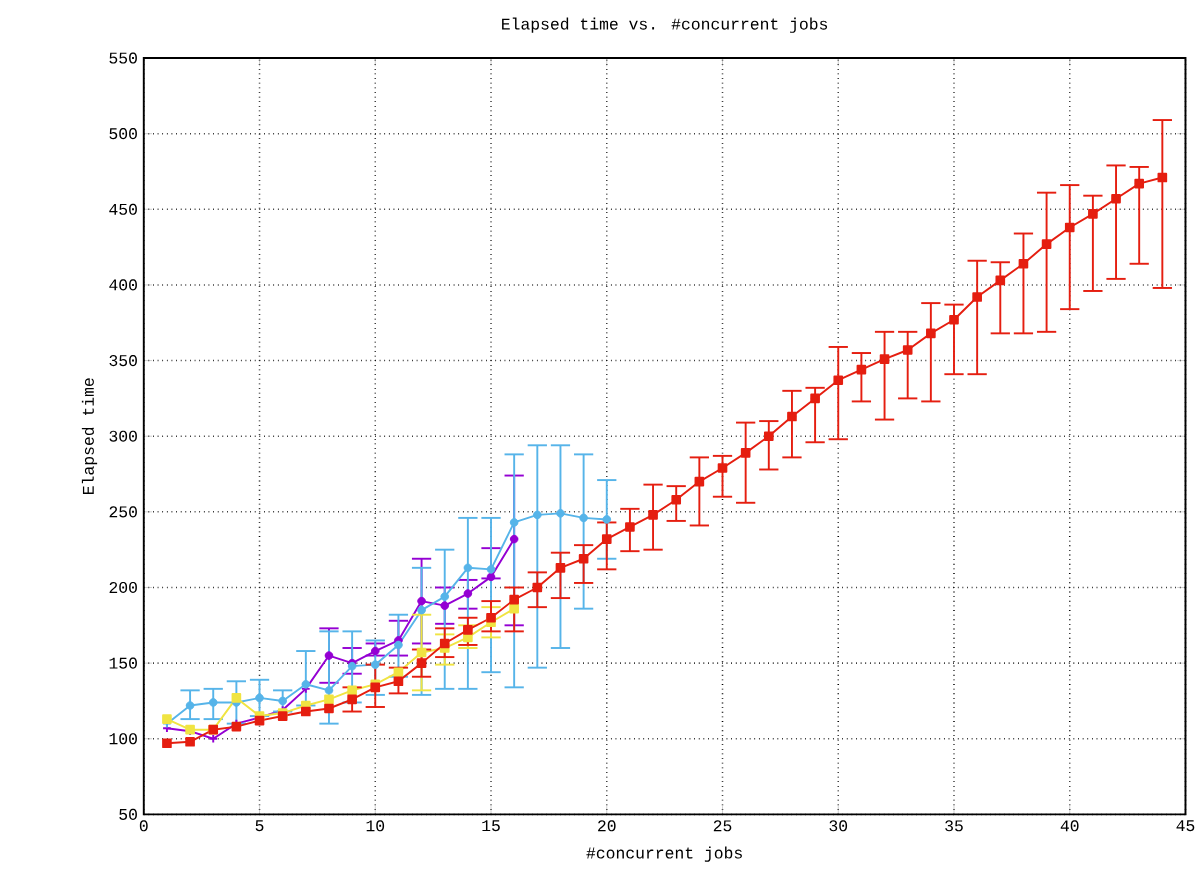  Describe the element at coordinates (123, 436) in the screenshot. I see `y-tick-label: 300` at that location.